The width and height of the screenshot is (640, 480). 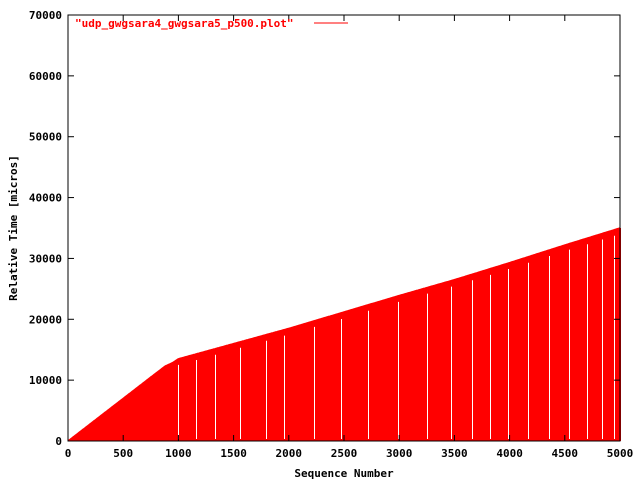 What do you see at coordinates (45, 228) in the screenshot?
I see `y-tick-labels: 0 10000 20000 30000 40000 50000 60000 70000` at bounding box center [45, 228].